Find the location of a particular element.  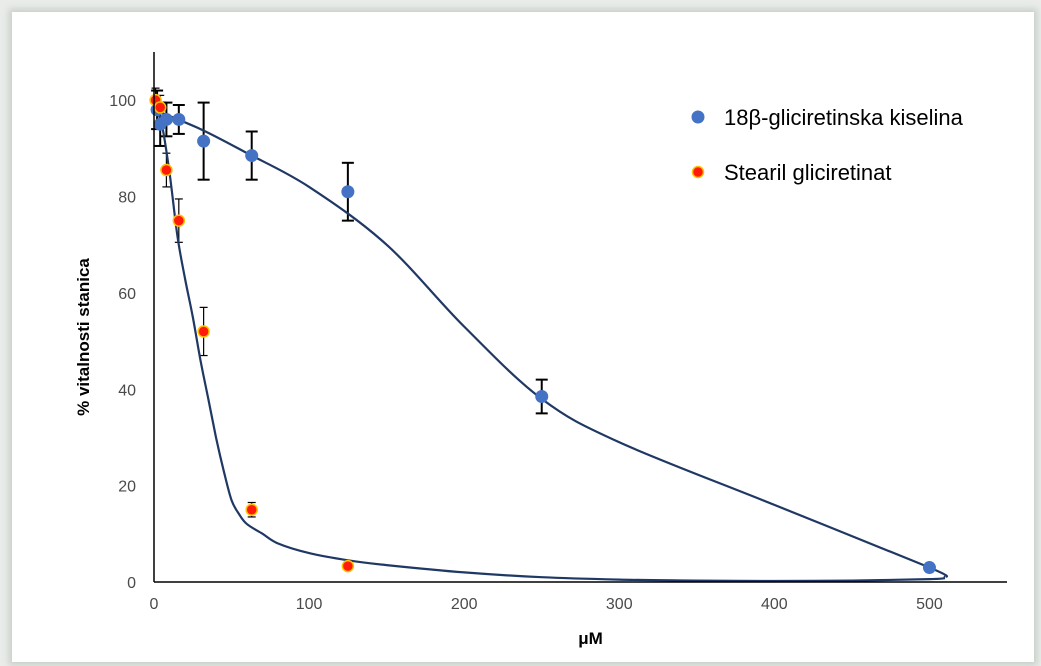

x-tick-label: 200 is located at coordinates (464, 604).